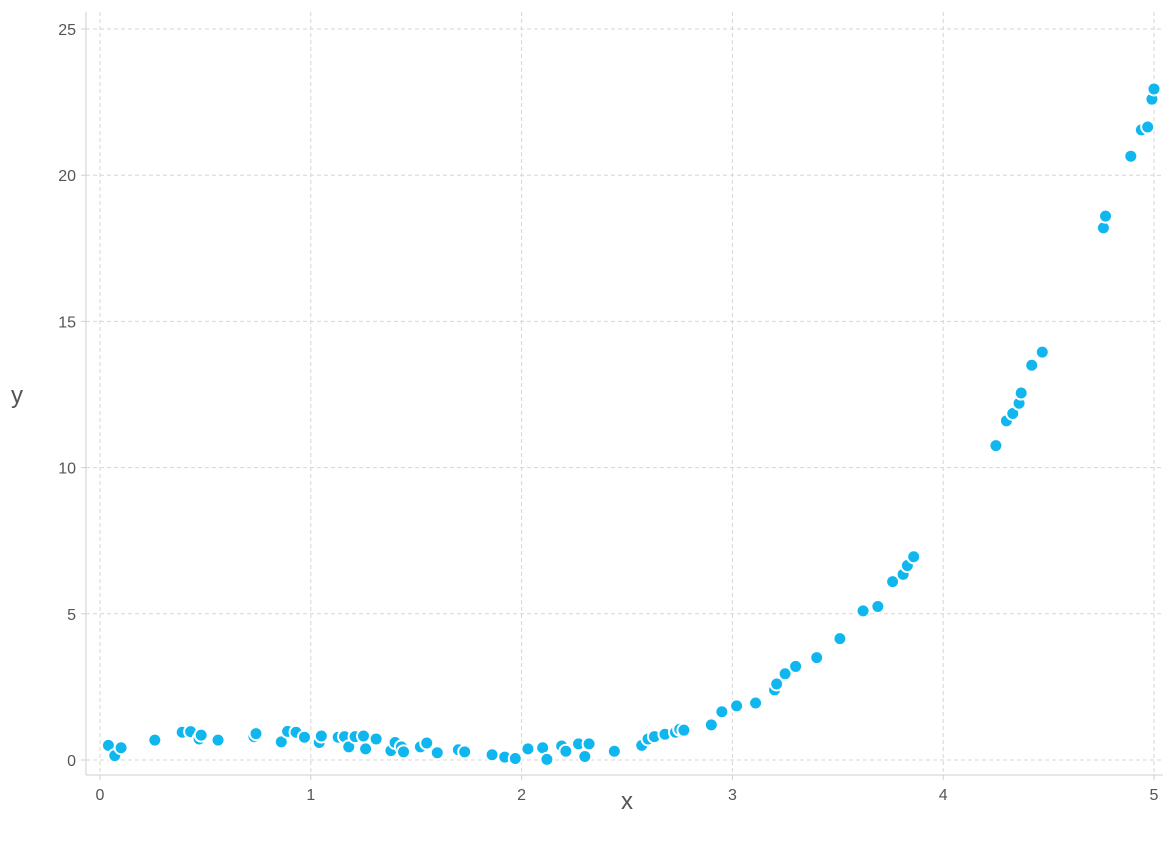  Describe the element at coordinates (67, 322) in the screenshot. I see `y-tick-label: 15` at that location.